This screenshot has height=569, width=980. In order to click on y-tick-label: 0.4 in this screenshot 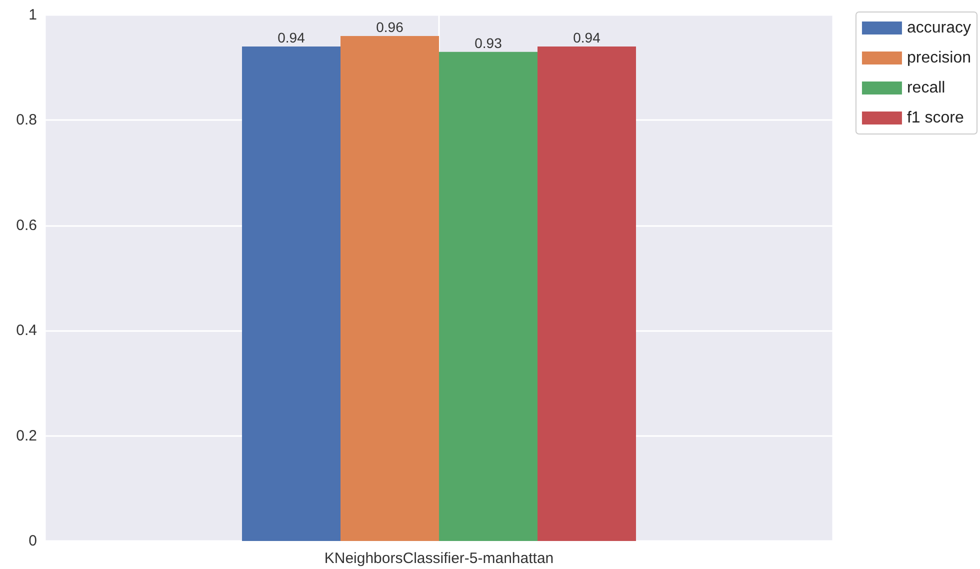, I will do `click(26, 331)`.